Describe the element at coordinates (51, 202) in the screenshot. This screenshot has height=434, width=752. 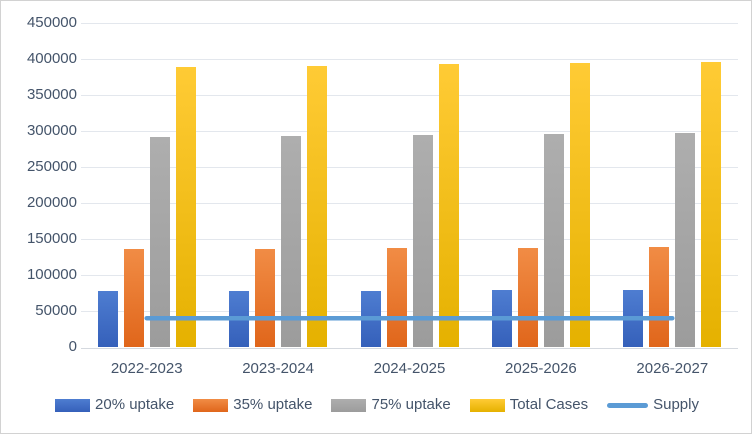
I see `y-tick-label-200000: 200000` at that location.